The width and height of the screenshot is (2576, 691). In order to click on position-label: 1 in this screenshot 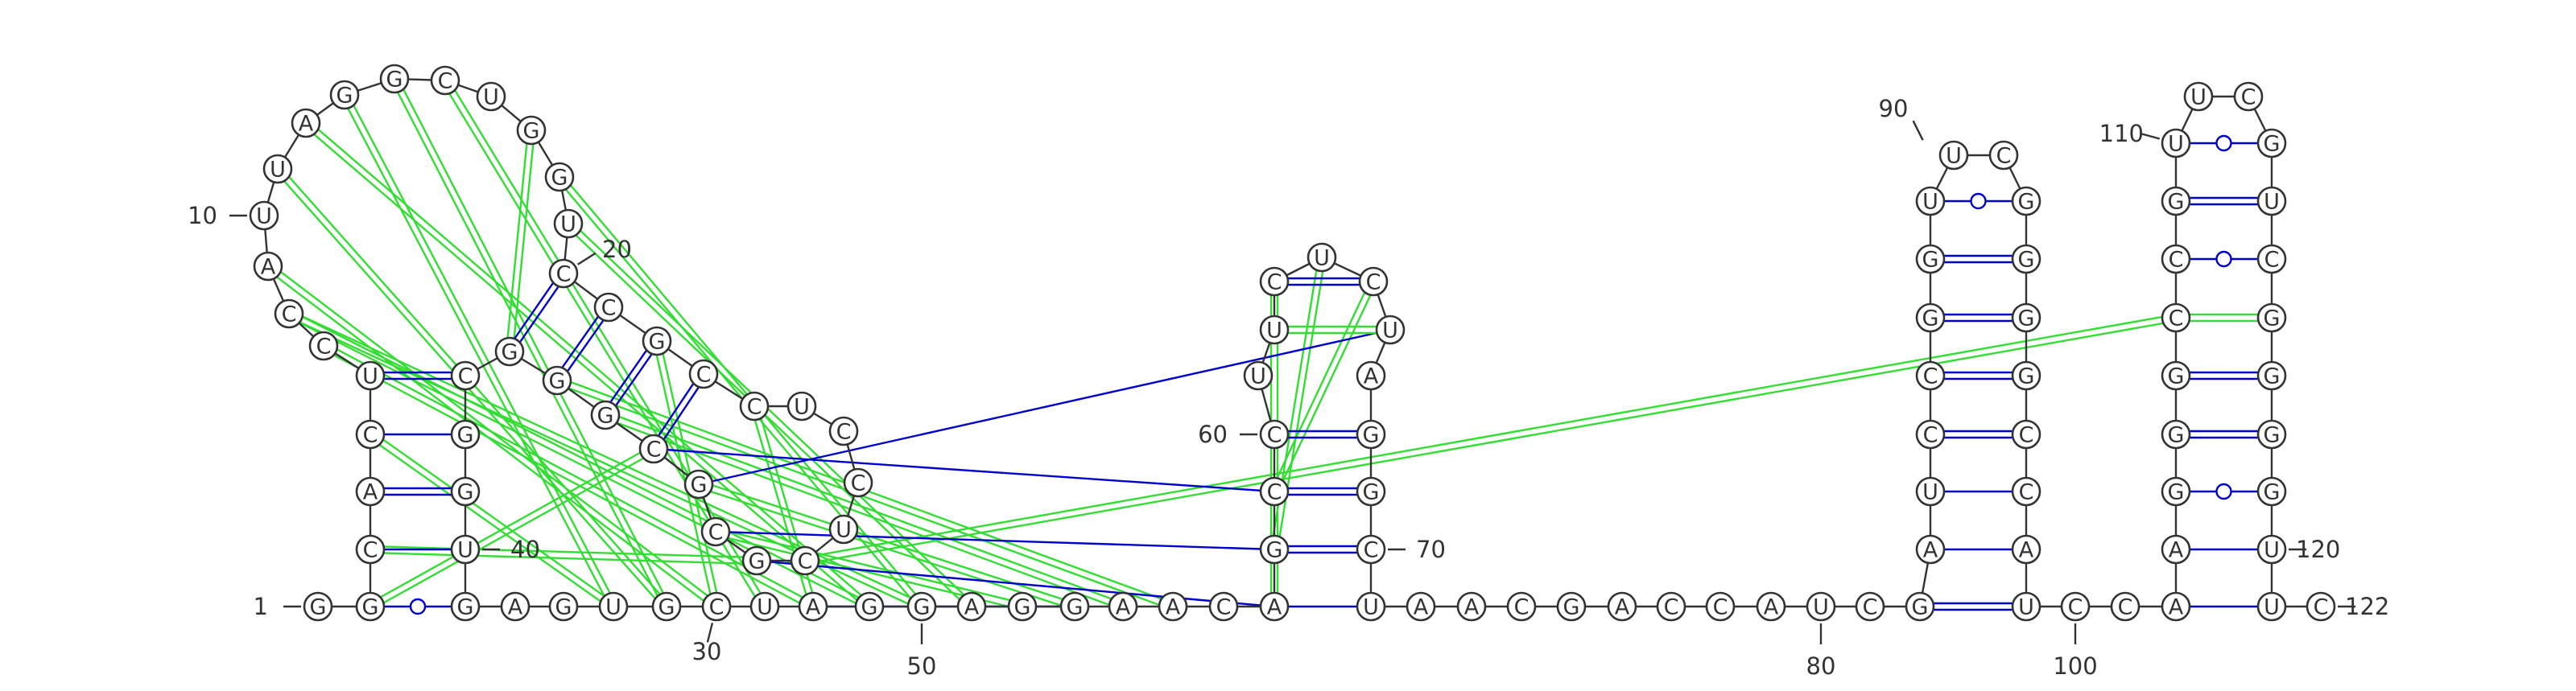, I will do `click(261, 606)`.